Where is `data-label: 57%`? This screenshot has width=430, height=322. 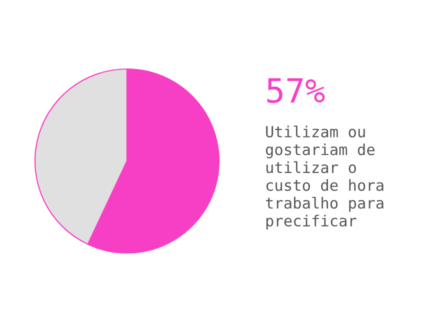
data-label: 57% is located at coordinates (296, 91).